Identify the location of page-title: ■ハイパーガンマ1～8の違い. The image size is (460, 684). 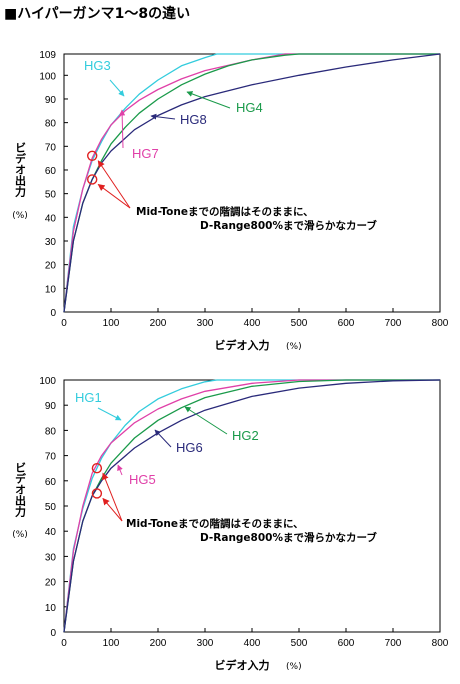
(97, 14).